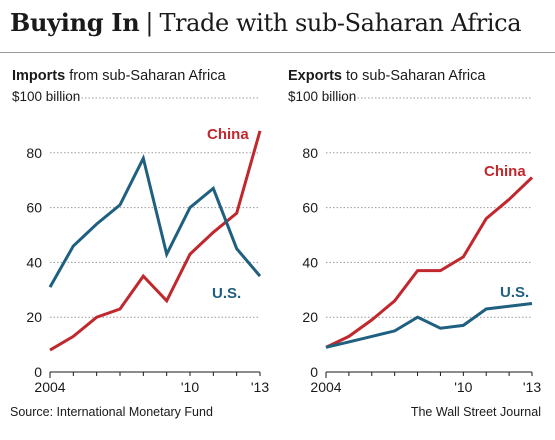  Describe the element at coordinates (310, 317) in the screenshot. I see `exports-y-tick-label: 20` at that location.